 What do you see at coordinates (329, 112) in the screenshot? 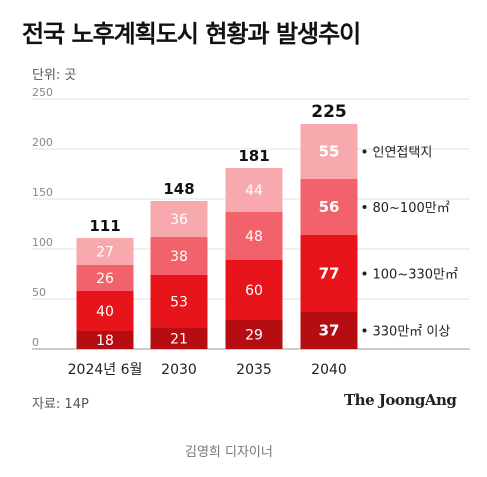
I see `bar-total-label: 225` at bounding box center [329, 112].